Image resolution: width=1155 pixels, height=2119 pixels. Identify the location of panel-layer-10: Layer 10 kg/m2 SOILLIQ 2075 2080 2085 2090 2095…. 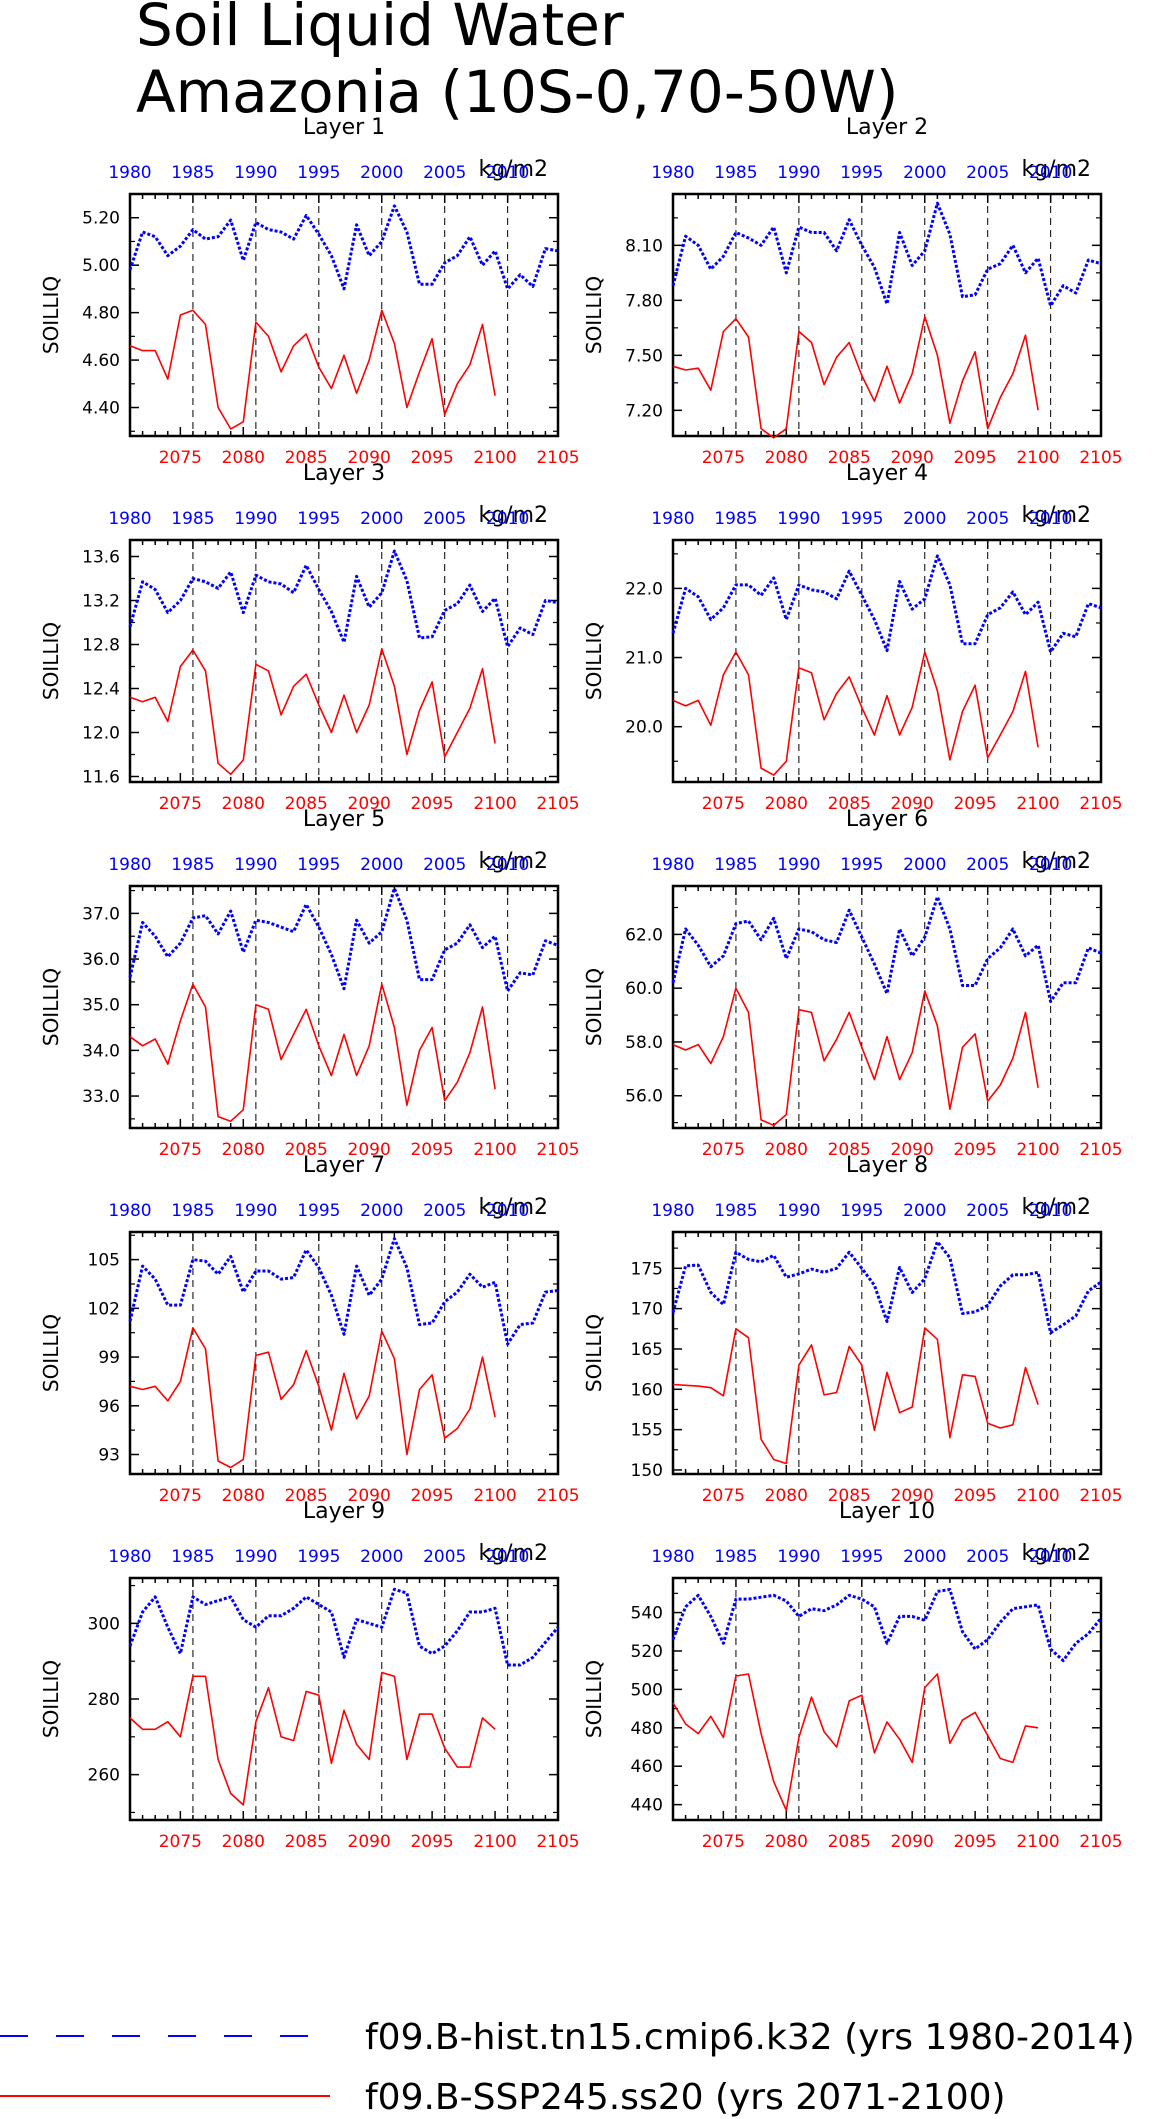
(852, 1675).